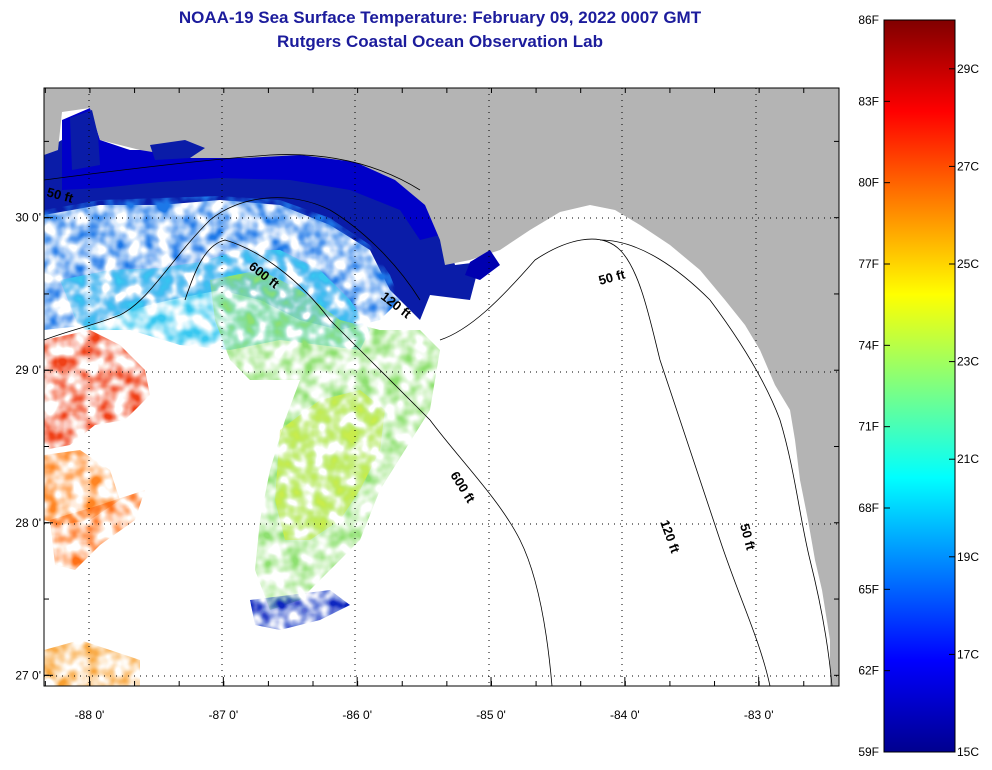 The height and width of the screenshot is (770, 992). I want to click on colorbar, so click(919, 386).